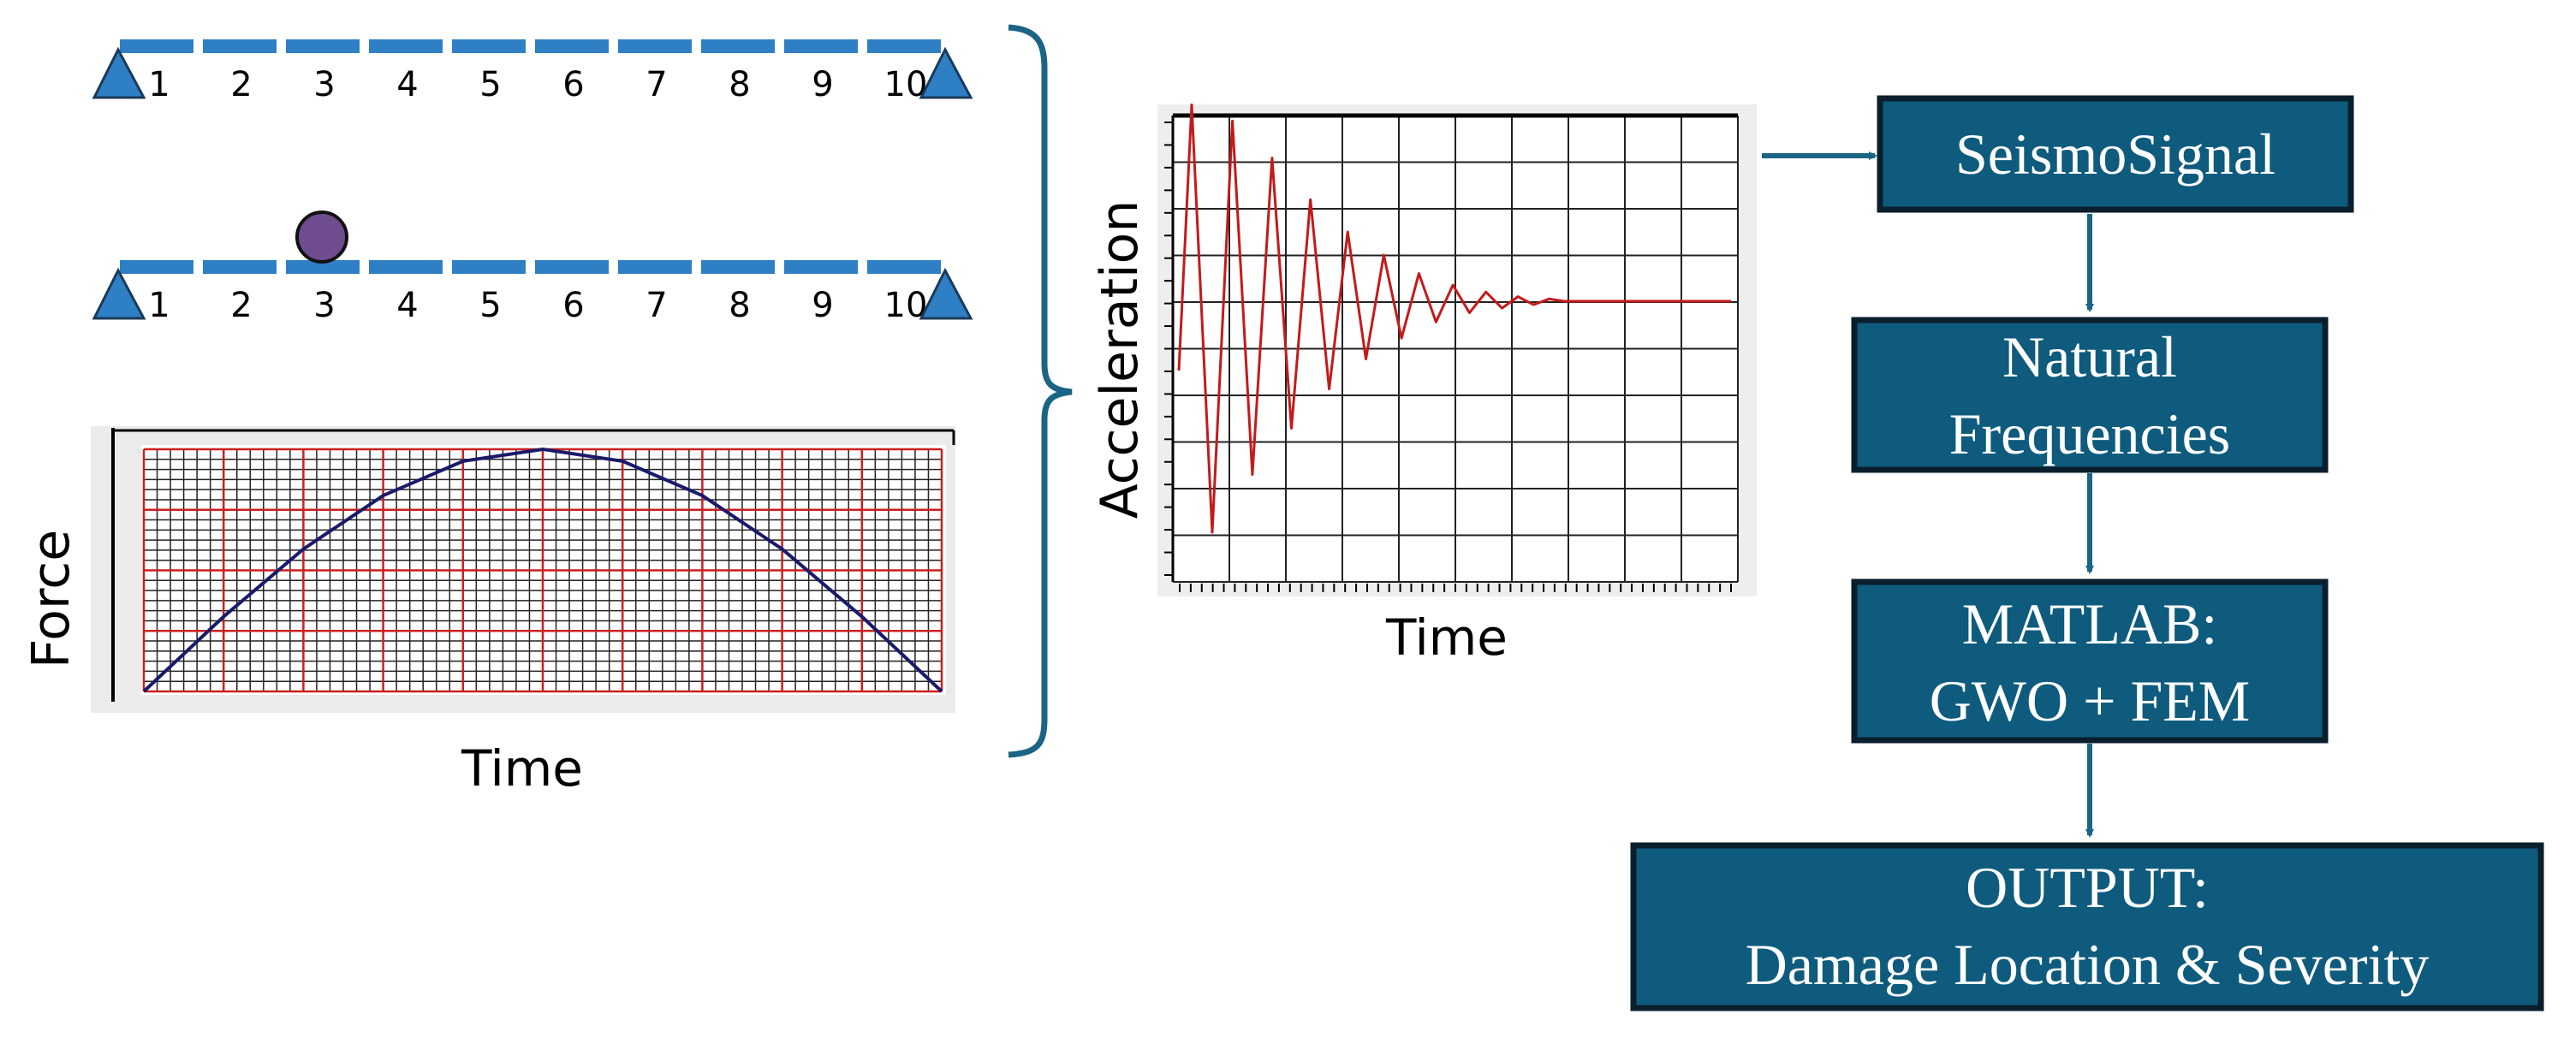 The width and height of the screenshot is (2576, 1038). I want to click on beam-with-moving-load: 1 2 3 4 5 6 7 8 9 10, so click(533, 268).